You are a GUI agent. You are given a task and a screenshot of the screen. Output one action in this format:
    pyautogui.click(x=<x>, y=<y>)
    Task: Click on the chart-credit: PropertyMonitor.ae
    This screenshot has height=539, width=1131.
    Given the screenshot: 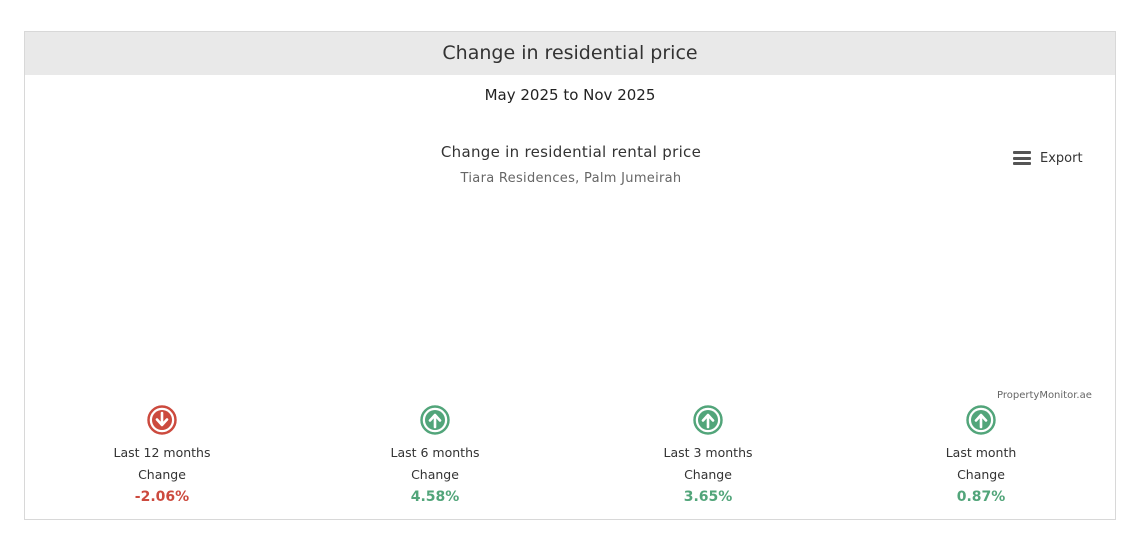 What is the action you would take?
    pyautogui.click(x=1044, y=395)
    